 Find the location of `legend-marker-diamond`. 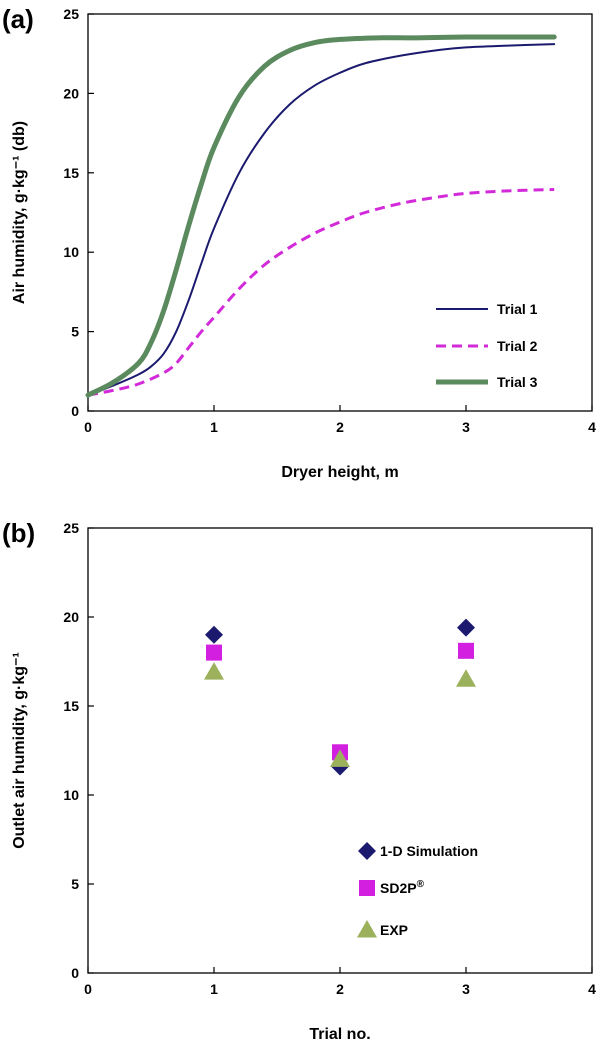

legend-marker-diamond is located at coordinates (367, 851).